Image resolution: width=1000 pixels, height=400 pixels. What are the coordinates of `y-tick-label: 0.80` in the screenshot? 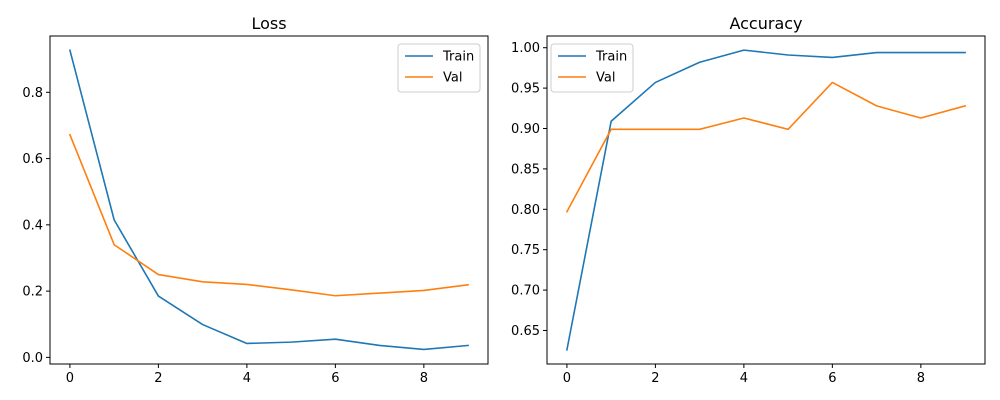 It's located at (525, 210).